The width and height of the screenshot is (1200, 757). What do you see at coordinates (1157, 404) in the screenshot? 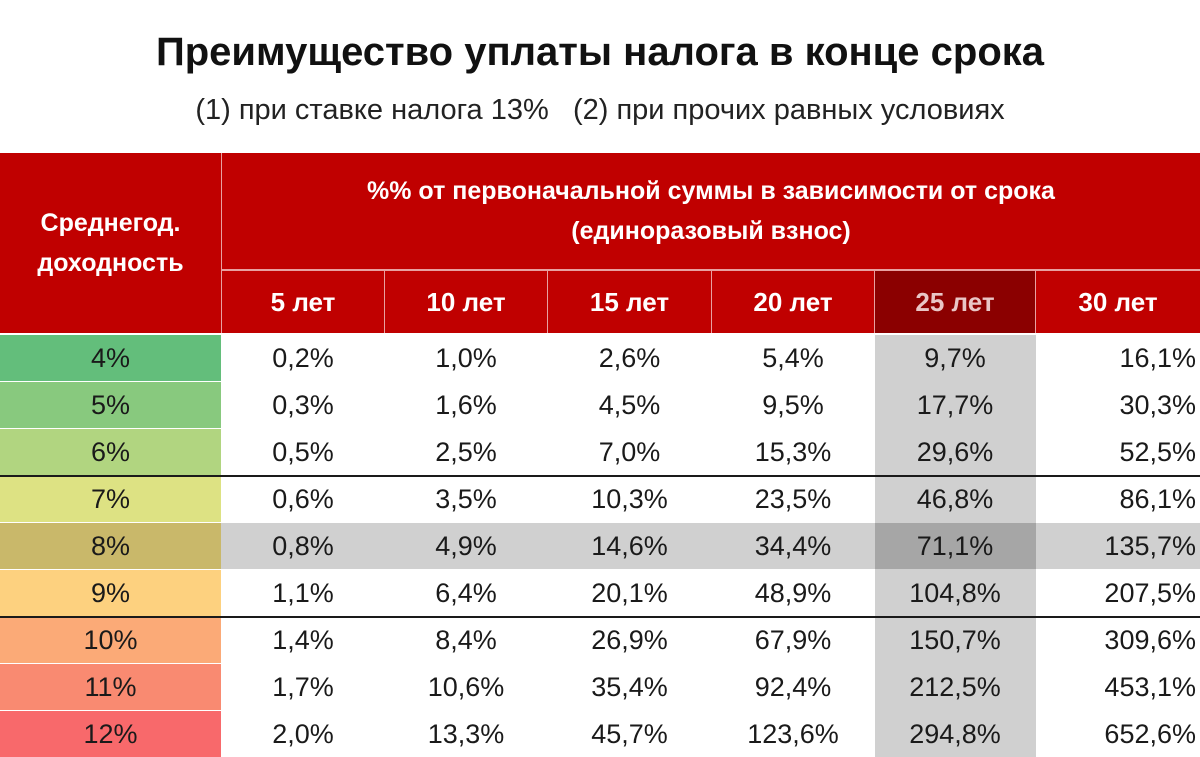
I see `value-cell: 30,3%` at bounding box center [1157, 404].